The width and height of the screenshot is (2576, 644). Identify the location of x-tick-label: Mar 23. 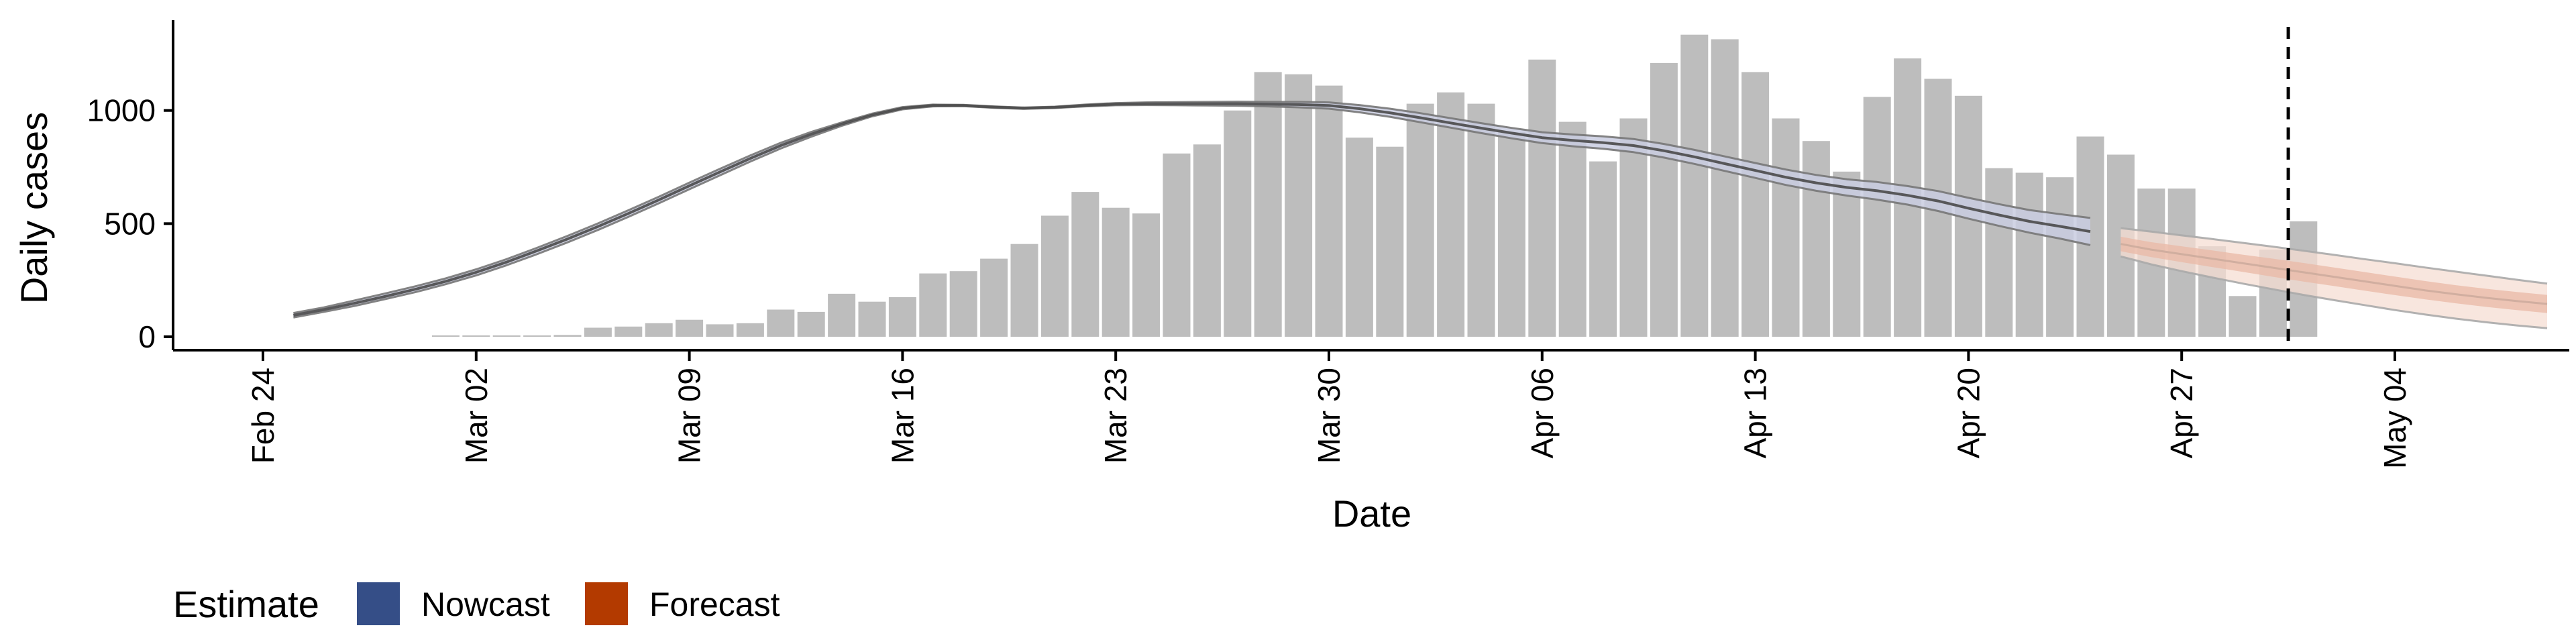
(1115, 416).